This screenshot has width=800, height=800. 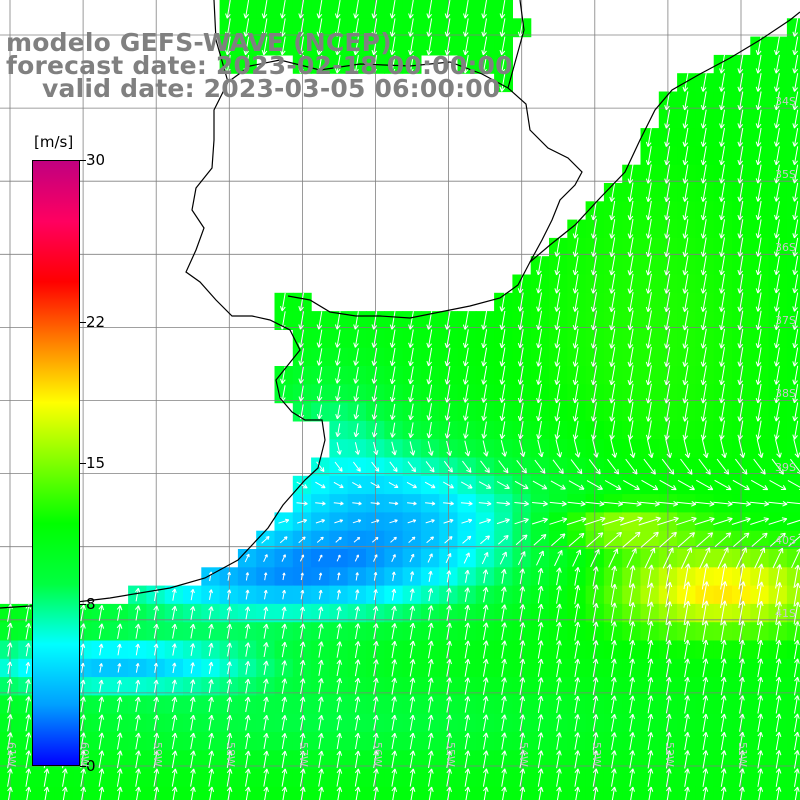 What do you see at coordinates (793, 503) in the screenshot?
I see `wind-cell` at bounding box center [793, 503].